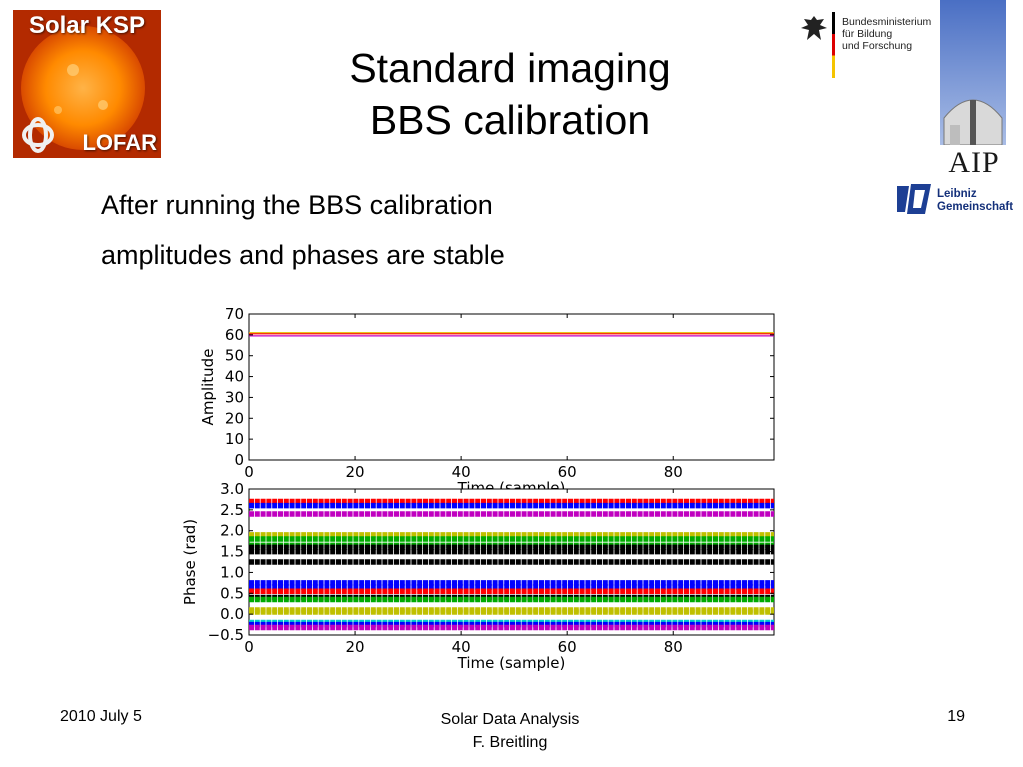 The image size is (1023, 767). What do you see at coordinates (914, 199) in the screenshot?
I see `leibniz-mark-icon` at bounding box center [914, 199].